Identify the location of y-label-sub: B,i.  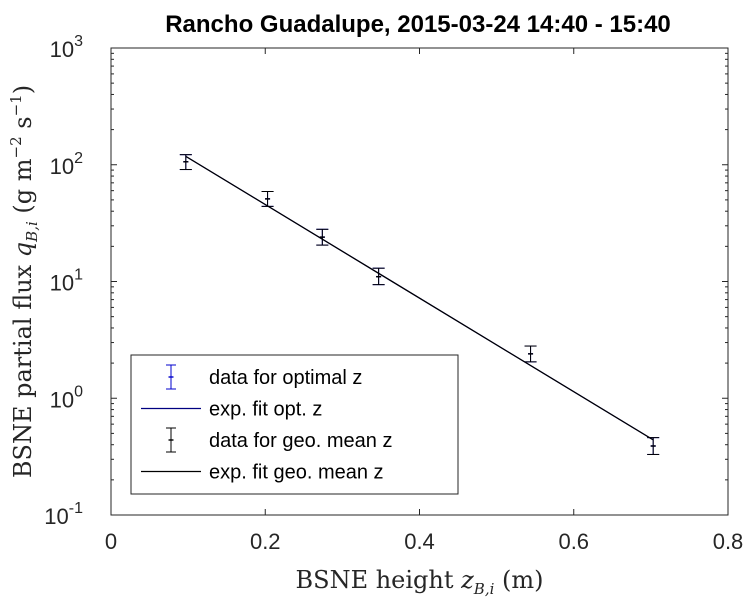
(32, 232).